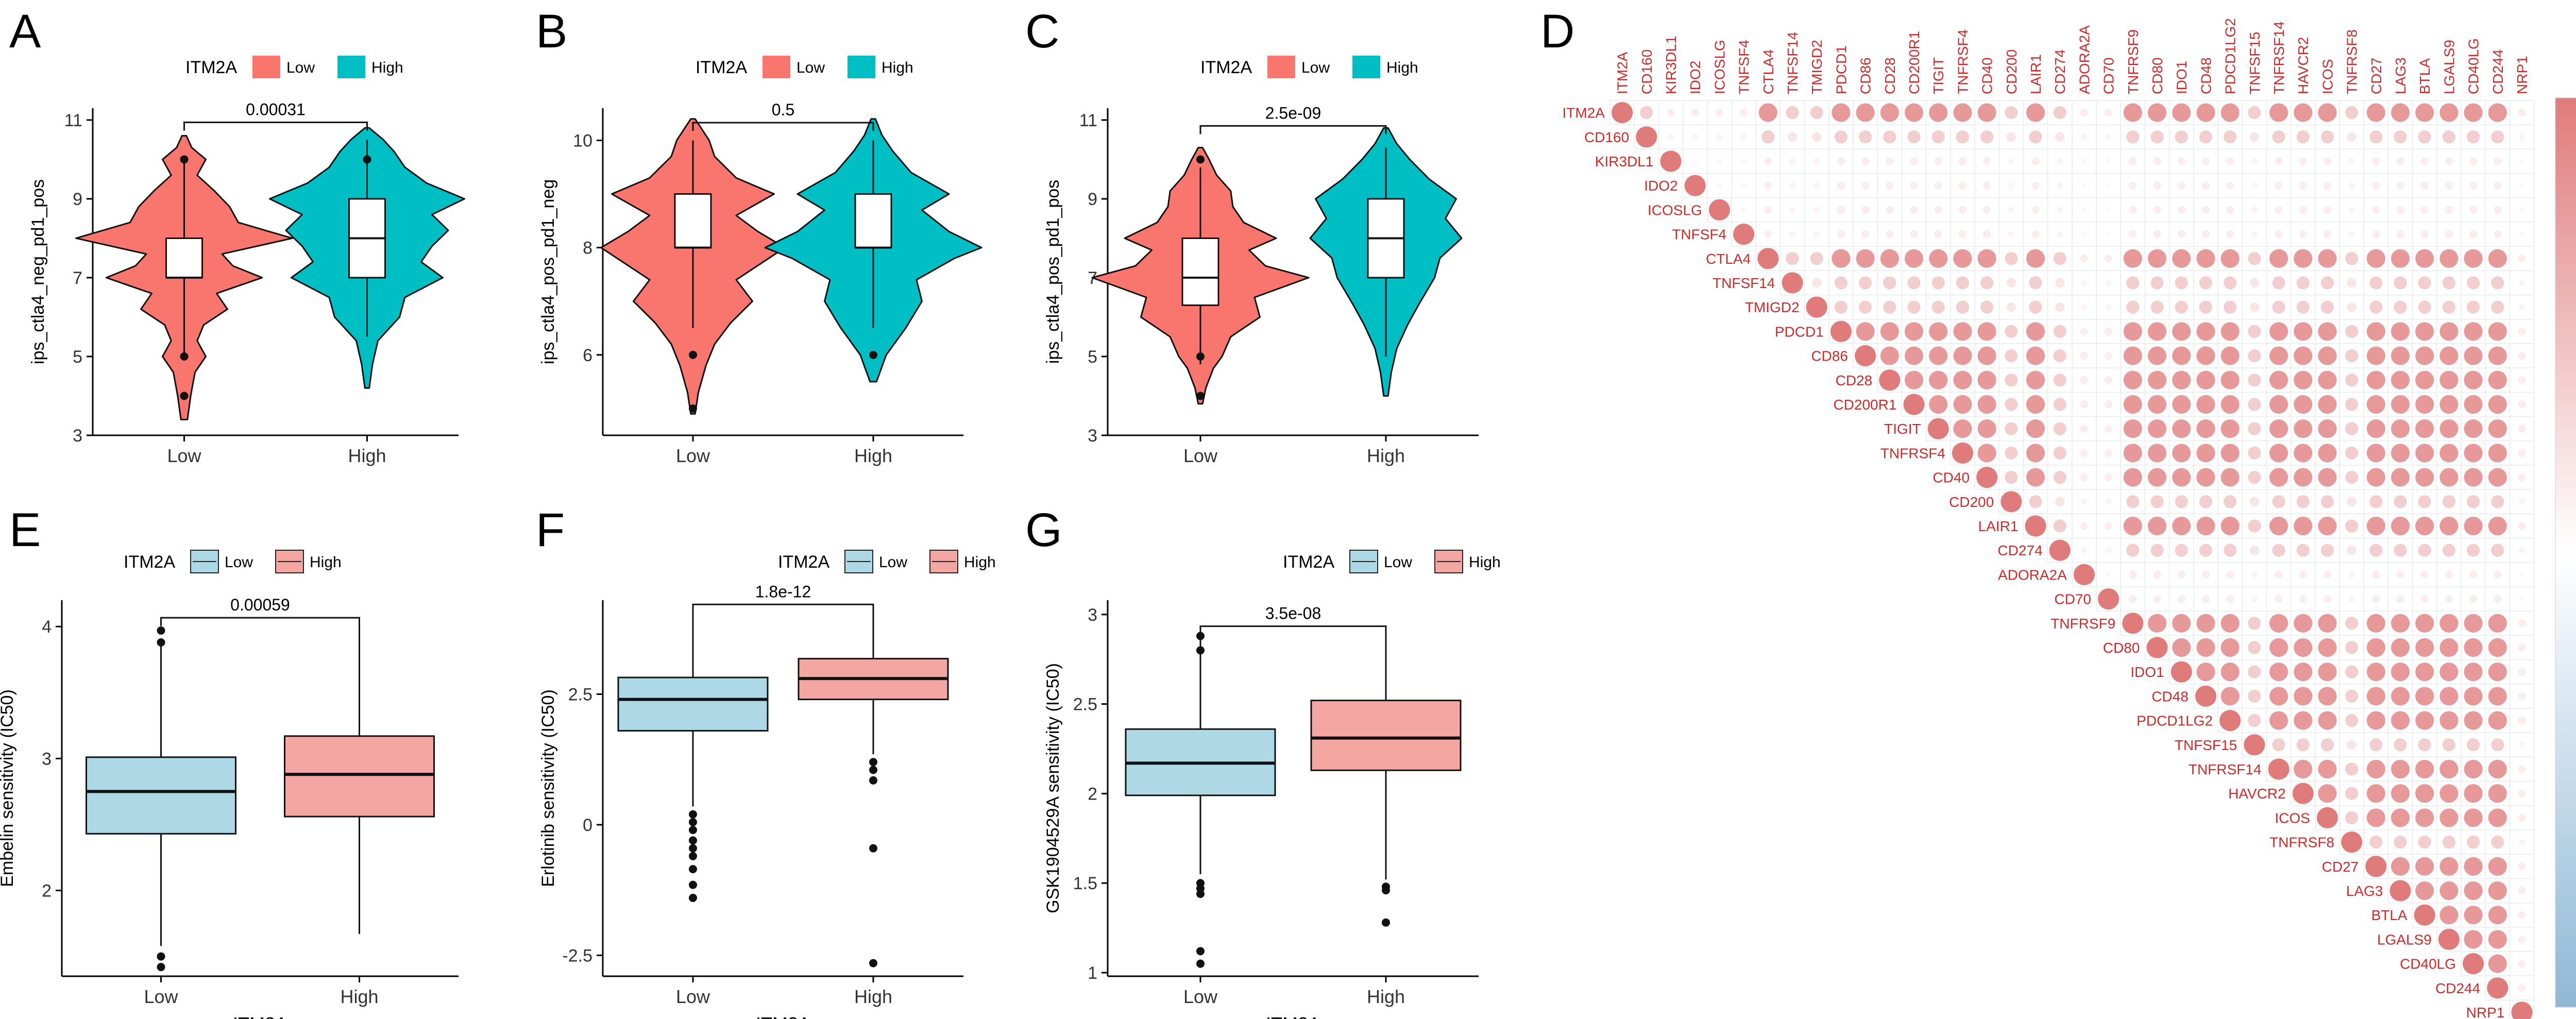 The image size is (2576, 1019). Describe the element at coordinates (1963, 61) in the screenshot. I see `column-label: TNFRSF4` at that location.